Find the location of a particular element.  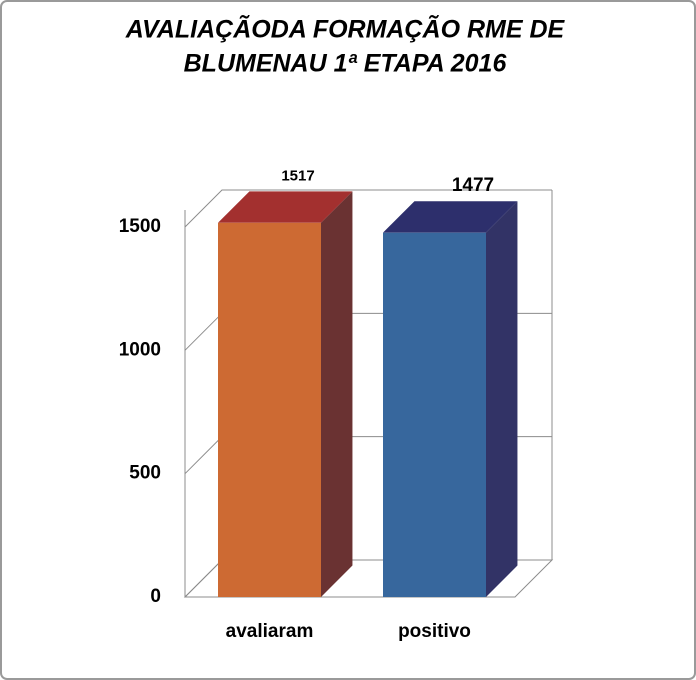

y-tick-label: 0 is located at coordinates (155, 596).